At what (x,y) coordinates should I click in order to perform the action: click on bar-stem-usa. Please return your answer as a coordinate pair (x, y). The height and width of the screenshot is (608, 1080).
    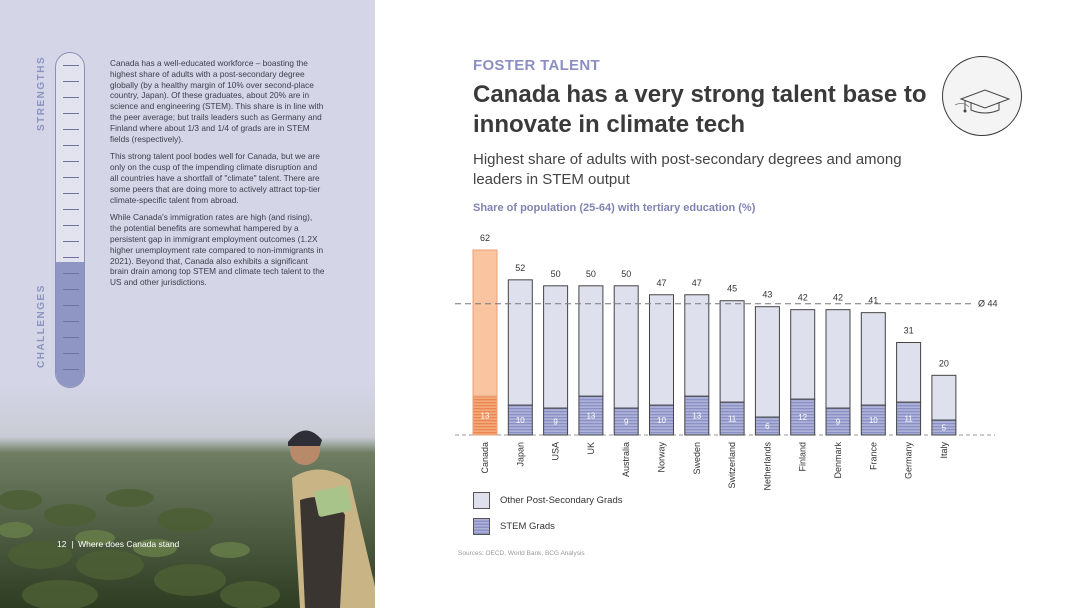
    Looking at the image, I should click on (556, 421).